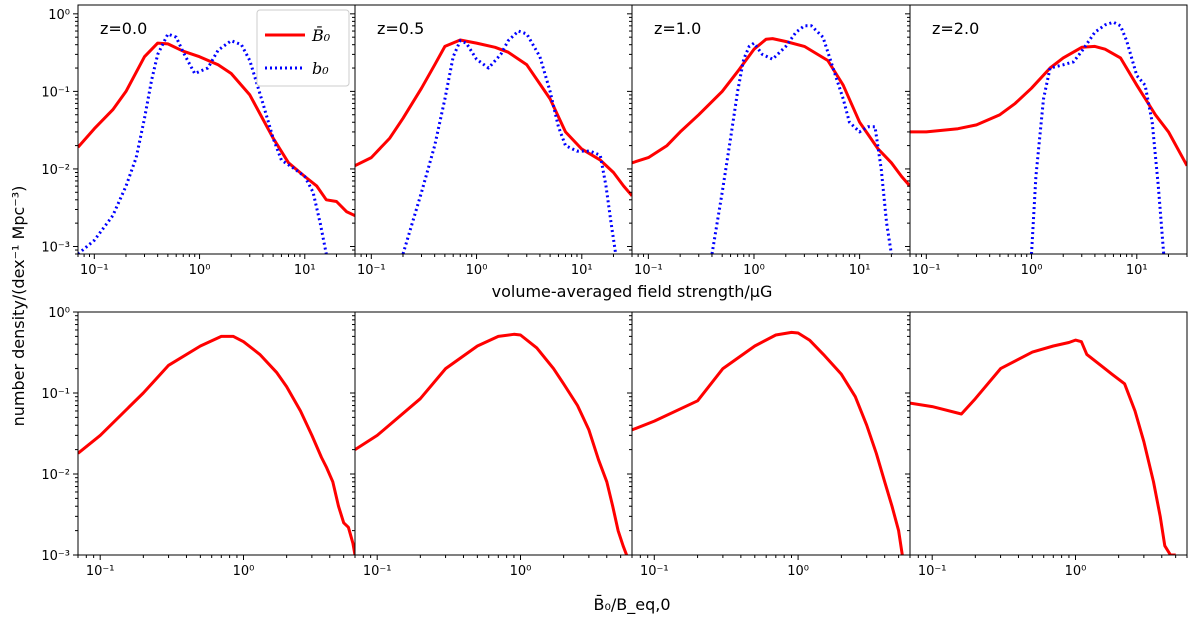  I want to click on panel-bottom-4: 10⁻¹ 10⁰, so click(1046, 445).